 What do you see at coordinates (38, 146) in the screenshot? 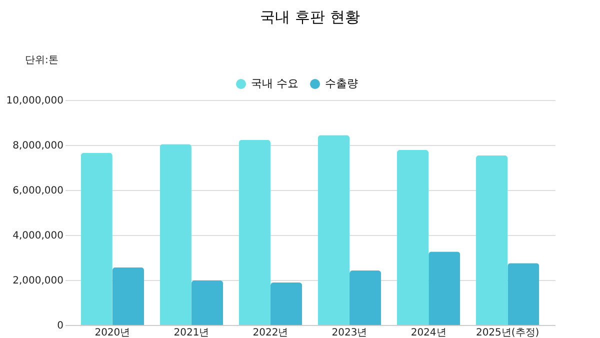
I see `y-tick-label: 8,000,000` at bounding box center [38, 146].